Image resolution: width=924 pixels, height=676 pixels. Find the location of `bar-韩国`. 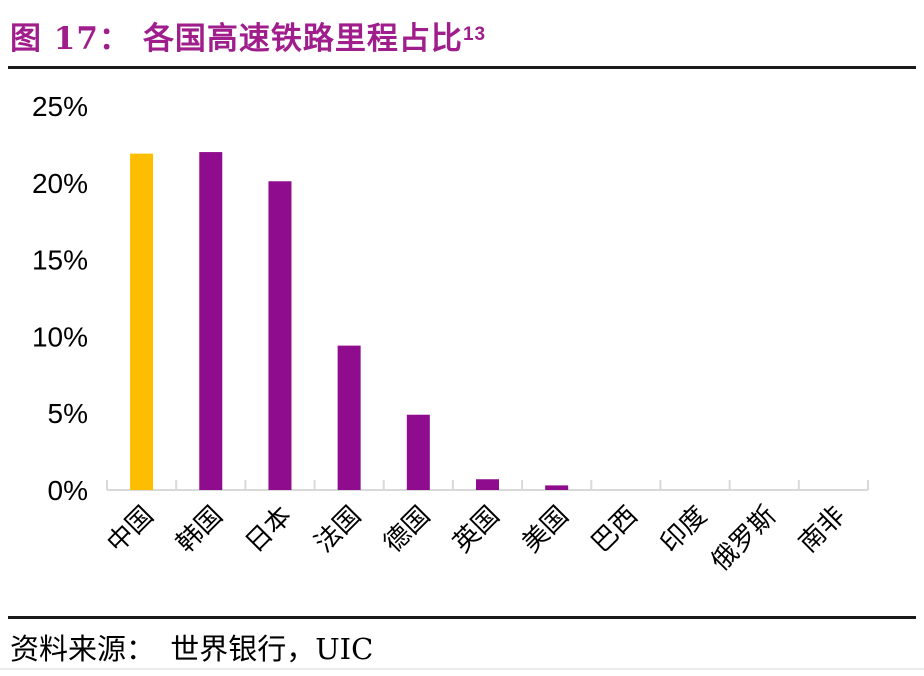

bar-韩国 is located at coordinates (211, 321).